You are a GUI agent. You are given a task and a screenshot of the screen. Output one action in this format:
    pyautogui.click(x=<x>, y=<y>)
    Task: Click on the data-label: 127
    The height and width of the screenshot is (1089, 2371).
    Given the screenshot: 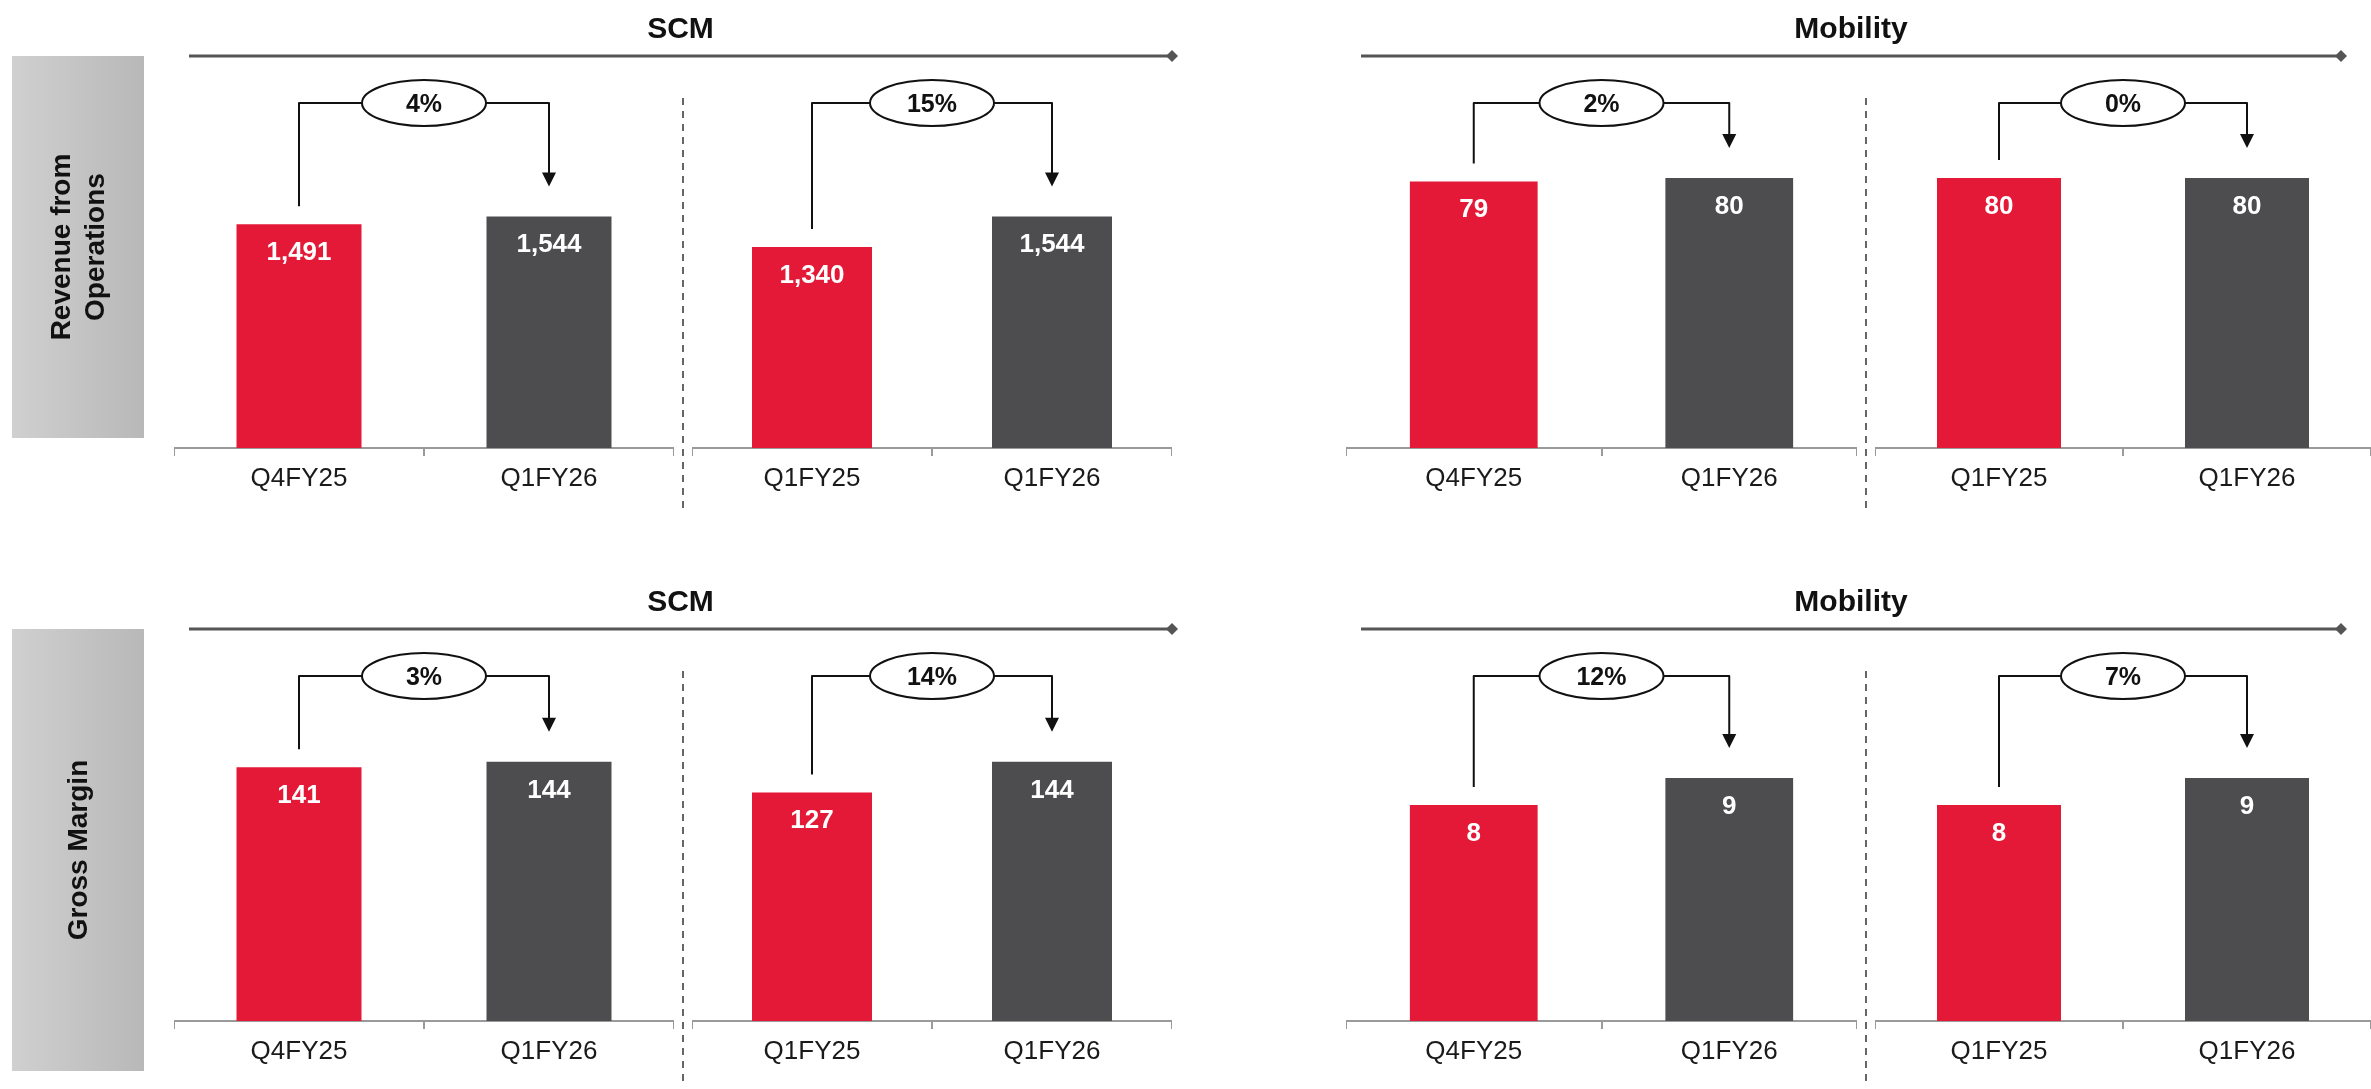 What is the action you would take?
    pyautogui.click(x=812, y=819)
    